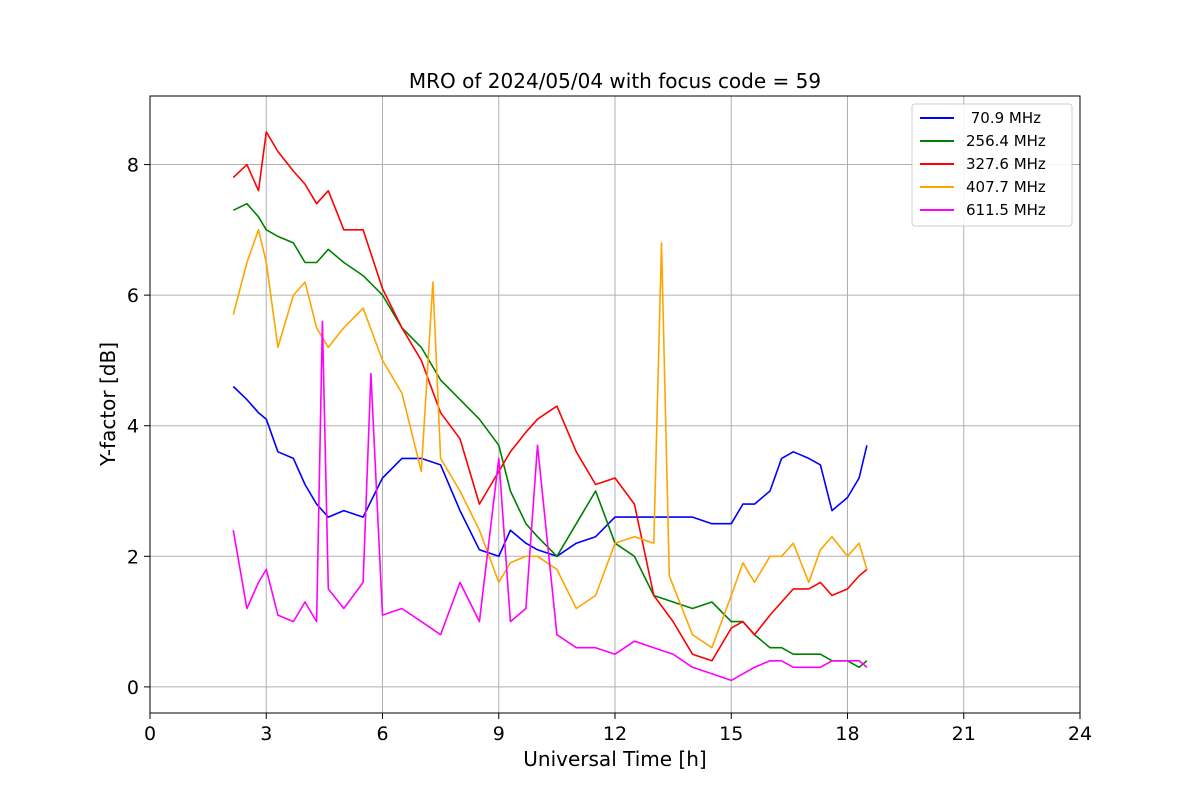 Image resolution: width=1200 pixels, height=800 pixels. Describe the element at coordinates (847, 734) in the screenshot. I see `x-tick-label: 18` at that location.